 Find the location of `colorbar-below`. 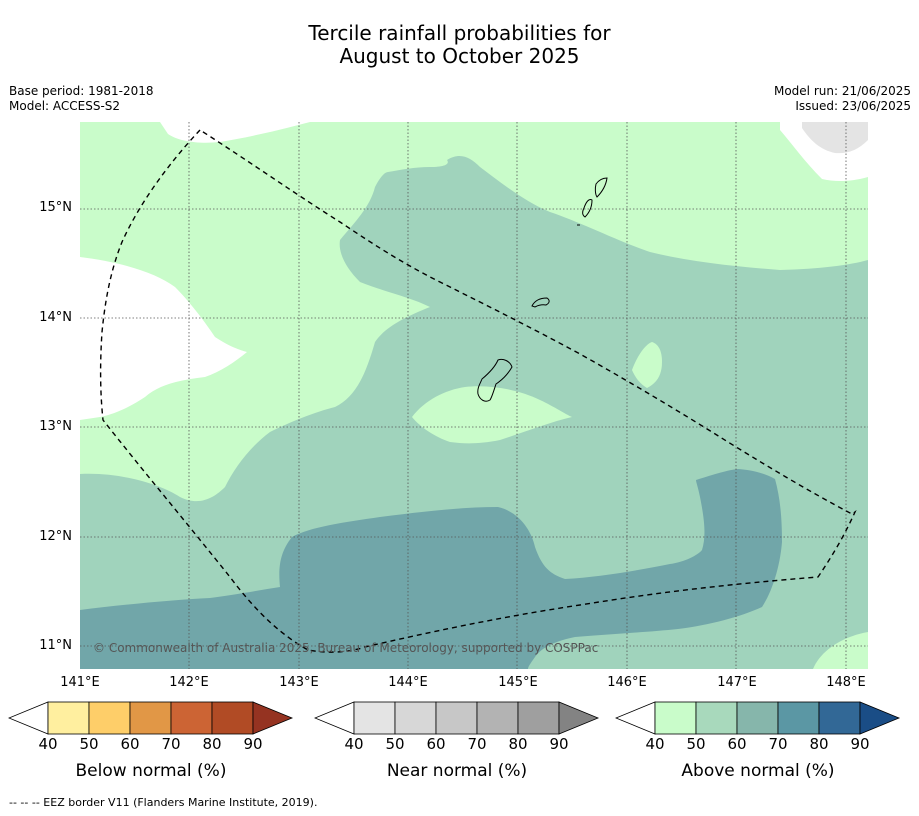

colorbar-below is located at coordinates (151, 718).